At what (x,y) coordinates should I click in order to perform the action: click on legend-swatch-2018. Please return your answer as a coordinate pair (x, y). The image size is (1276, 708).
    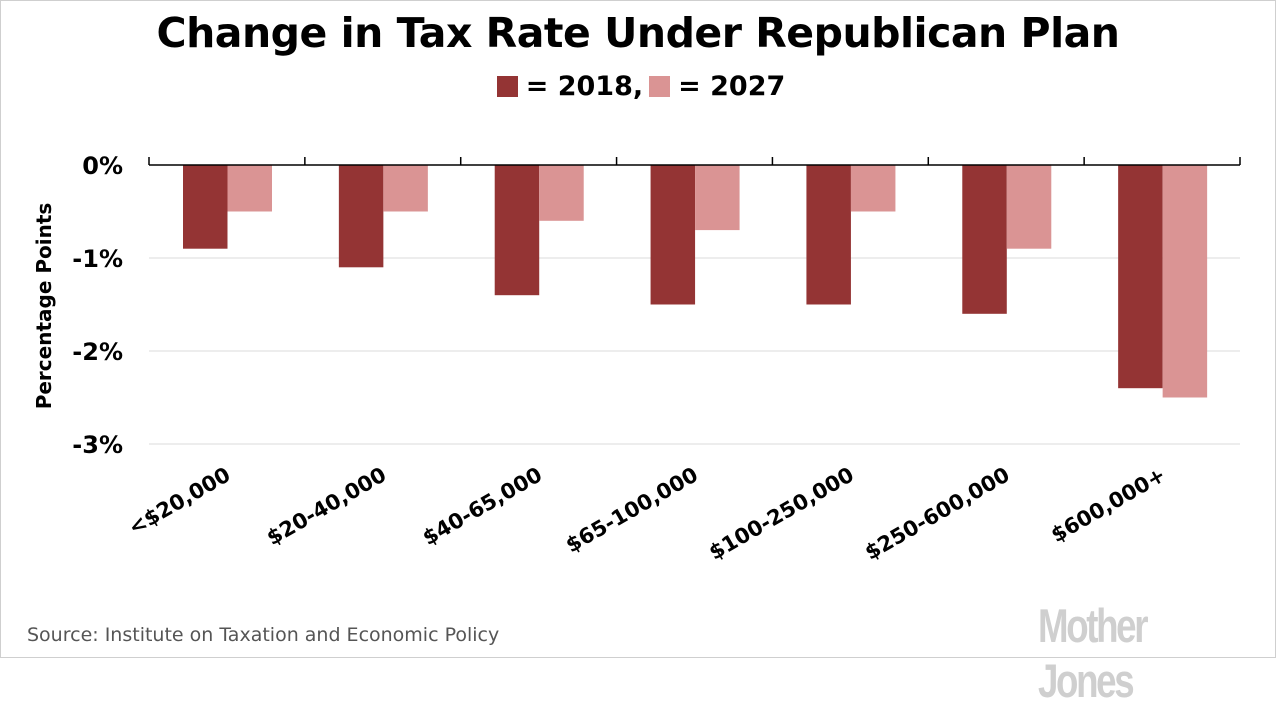
    Looking at the image, I should click on (507, 86).